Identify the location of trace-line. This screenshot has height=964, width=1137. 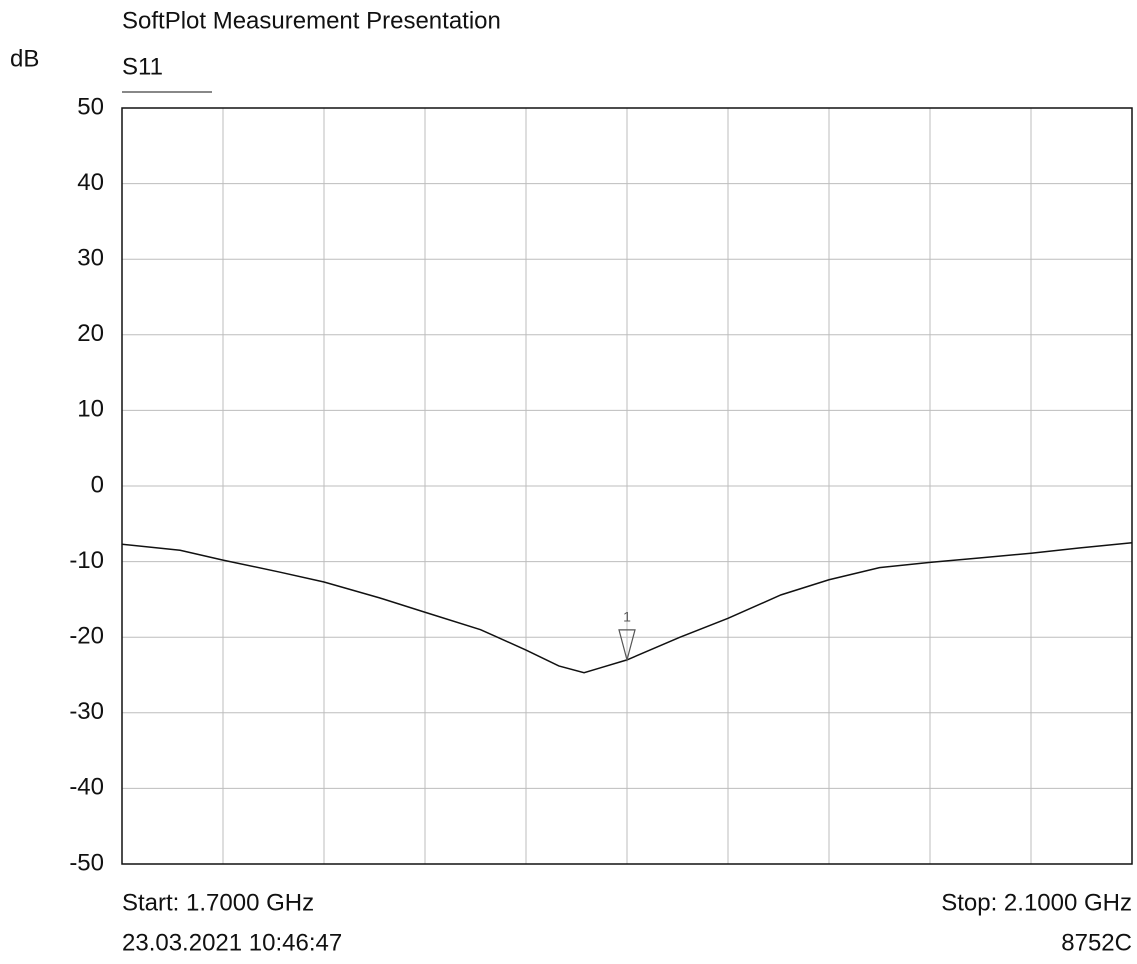
(627, 607).